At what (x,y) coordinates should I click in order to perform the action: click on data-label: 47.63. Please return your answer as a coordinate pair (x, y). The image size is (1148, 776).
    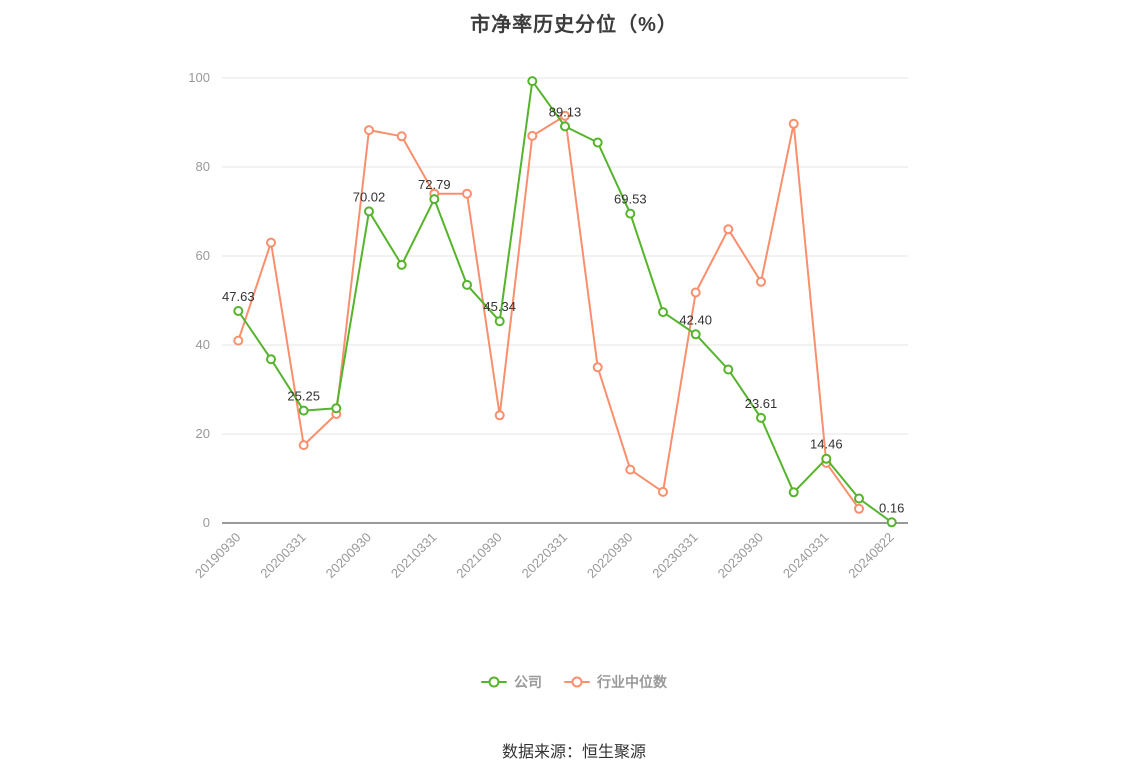
    Looking at the image, I should click on (238, 296).